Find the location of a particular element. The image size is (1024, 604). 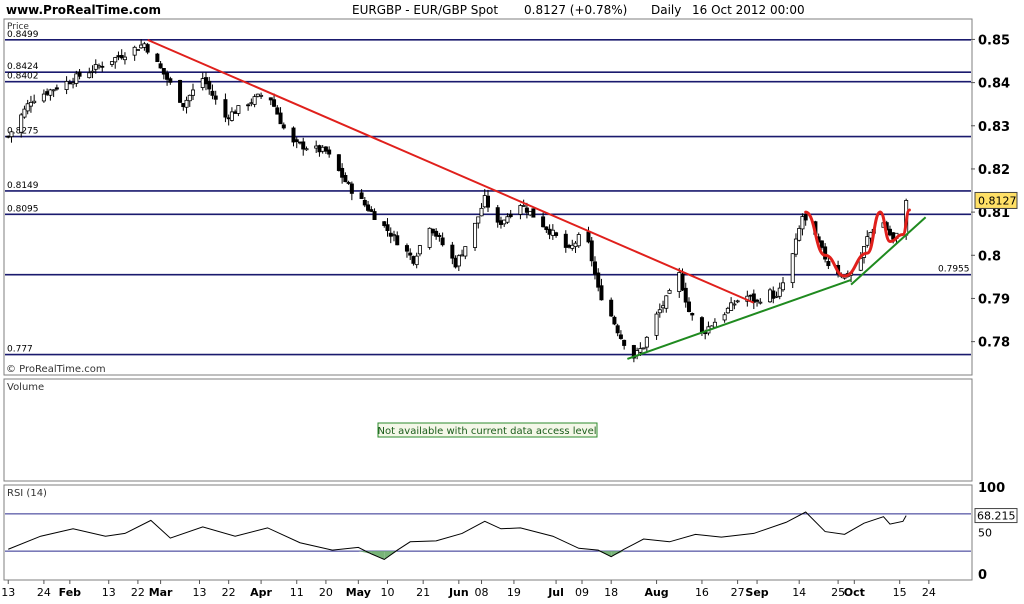

x-tick-label: Mar is located at coordinates (161, 592).